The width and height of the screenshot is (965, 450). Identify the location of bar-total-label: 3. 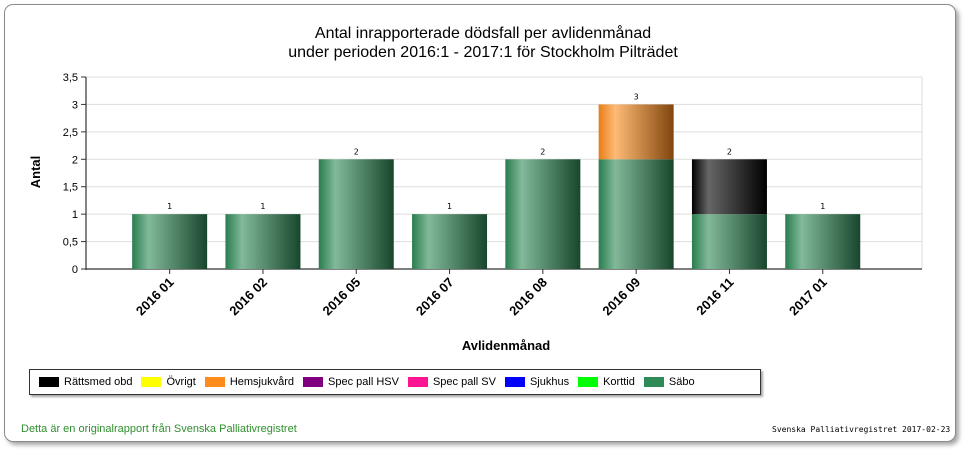
(636, 96).